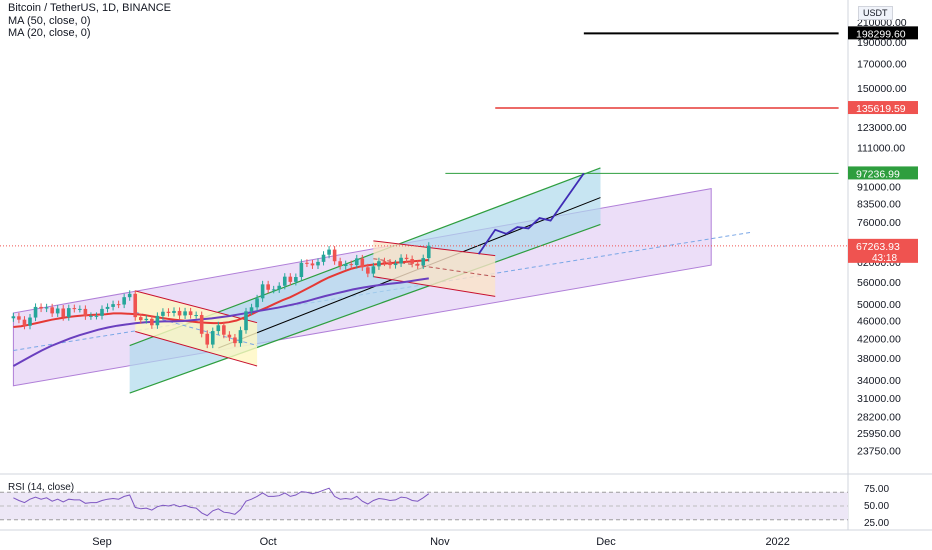  Describe the element at coordinates (882, 89) in the screenshot. I see `price-tick-label: 150000.00` at that location.